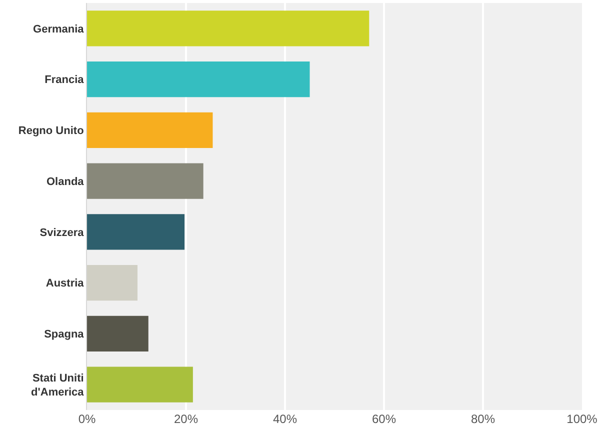 The height and width of the screenshot is (442, 600). Describe the element at coordinates (285, 419) in the screenshot. I see `x-tick-label: 40%` at that location.